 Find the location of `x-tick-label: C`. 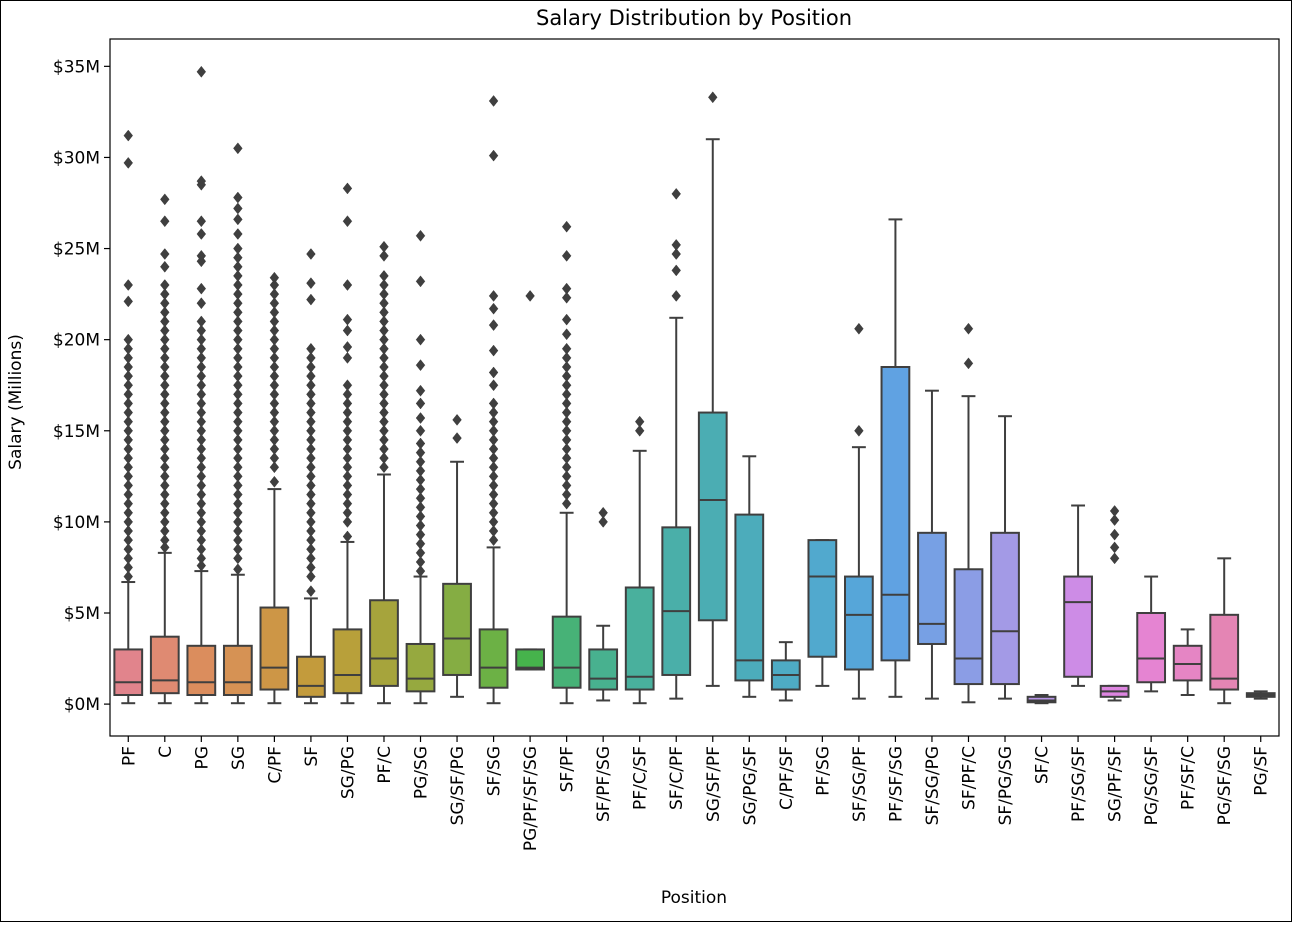

x-tick-label: C is located at coordinates (166, 752).